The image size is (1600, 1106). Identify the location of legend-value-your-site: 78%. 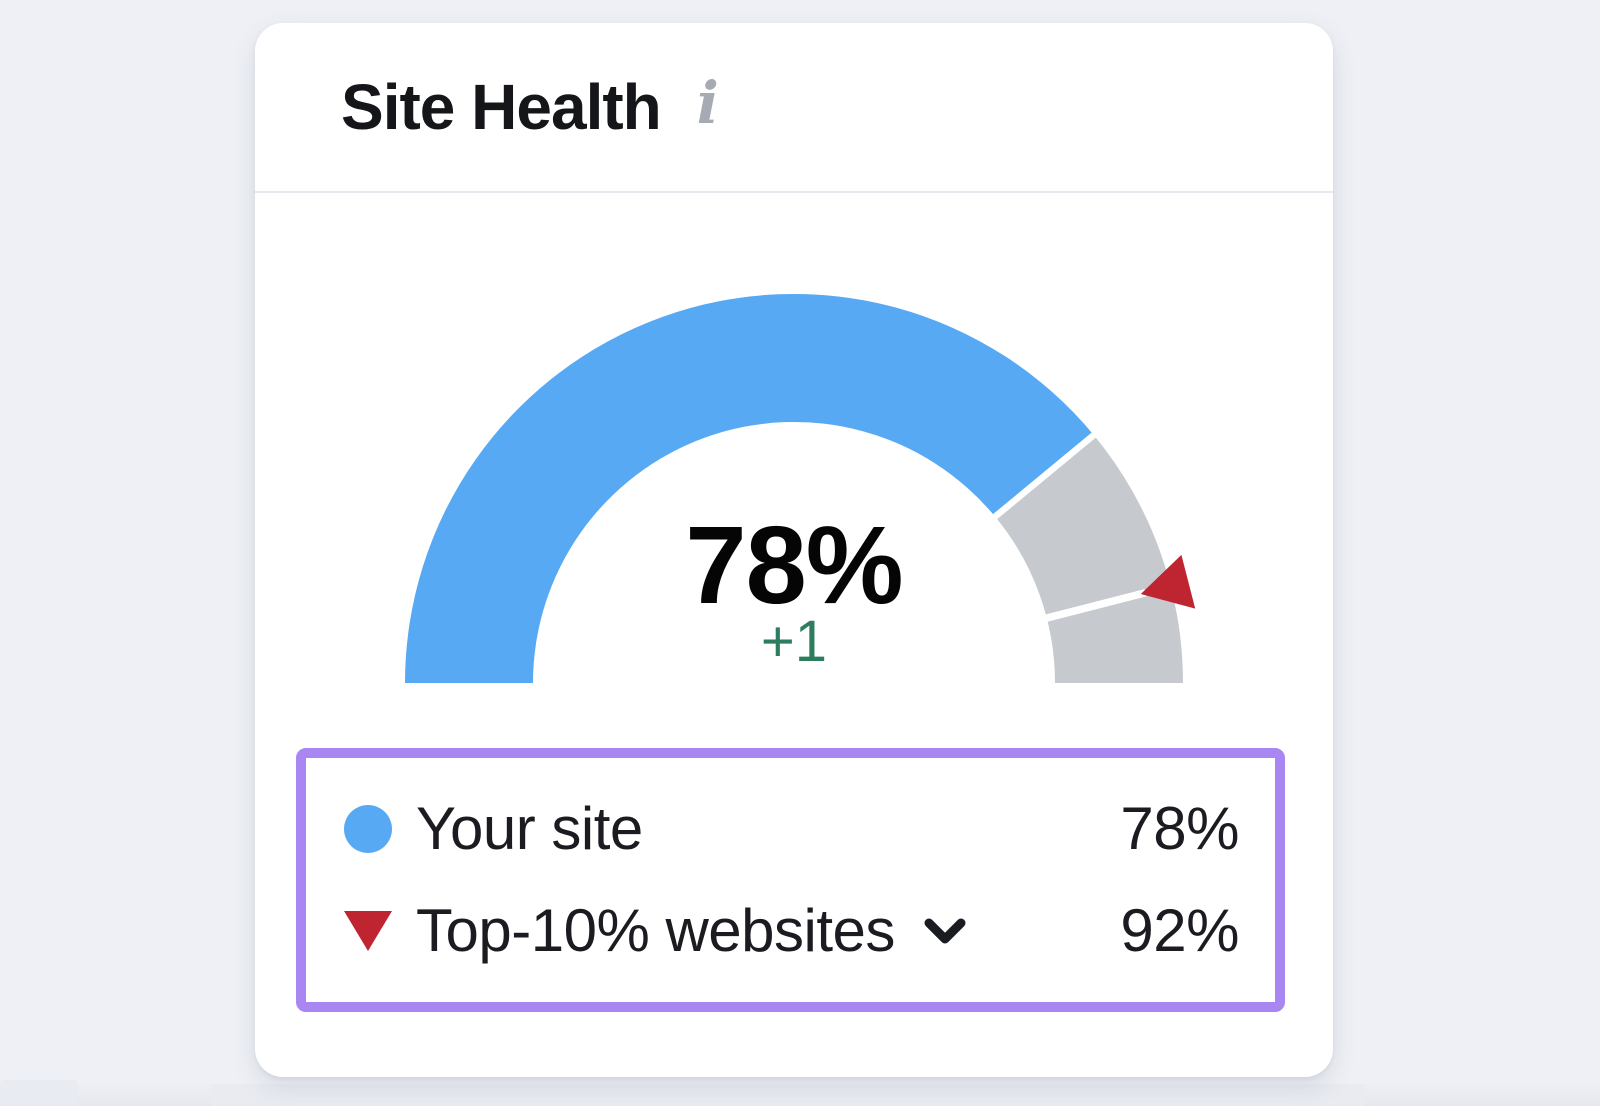
(1179, 829).